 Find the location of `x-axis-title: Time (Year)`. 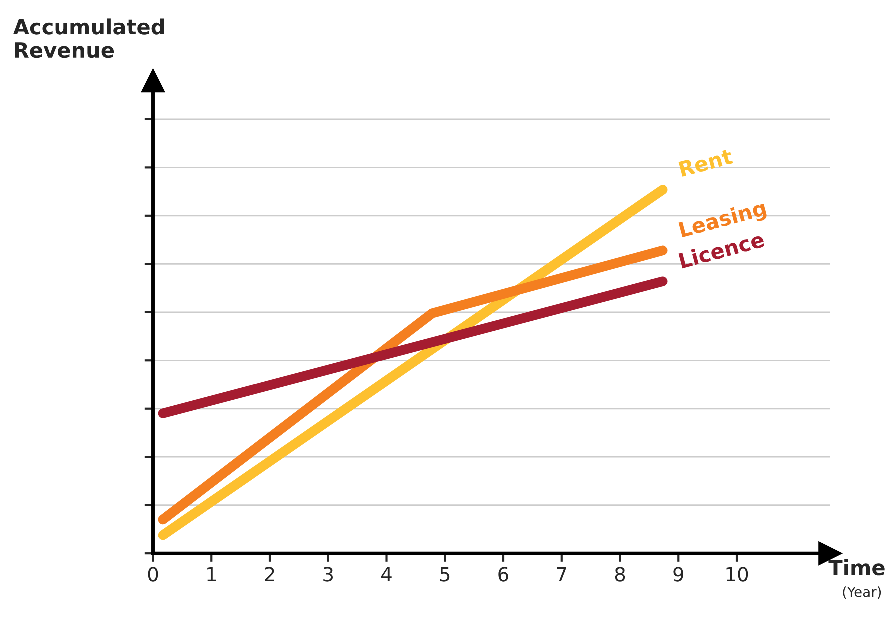

x-axis-title: Time (Year) is located at coordinates (856, 579).